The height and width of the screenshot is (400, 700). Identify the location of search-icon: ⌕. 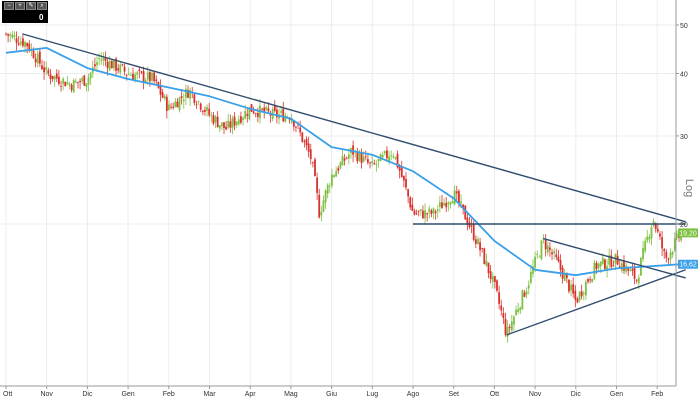
(42, 6).